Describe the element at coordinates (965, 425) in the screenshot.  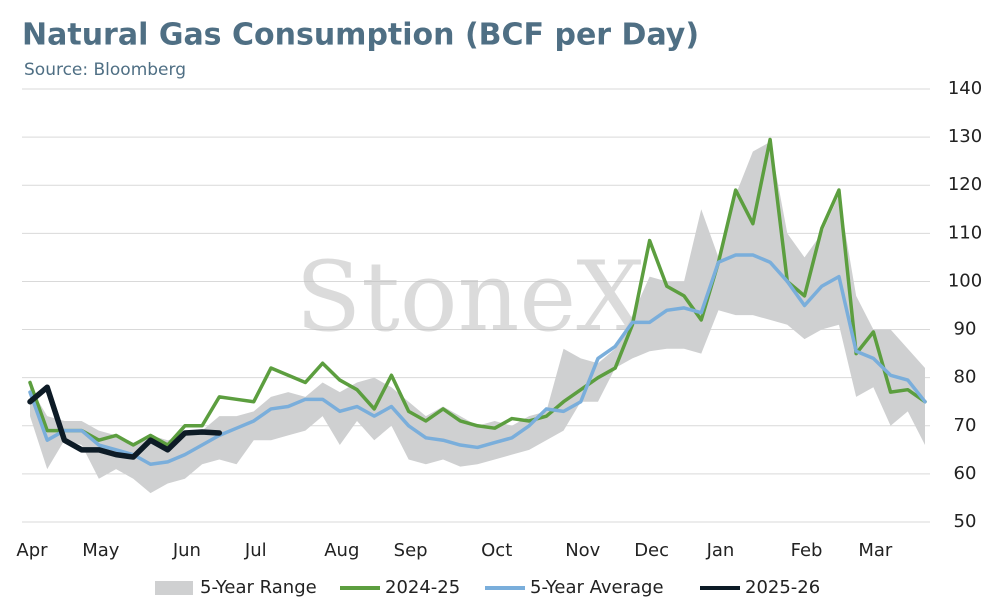
I see `y-tick-label: 70` at that location.